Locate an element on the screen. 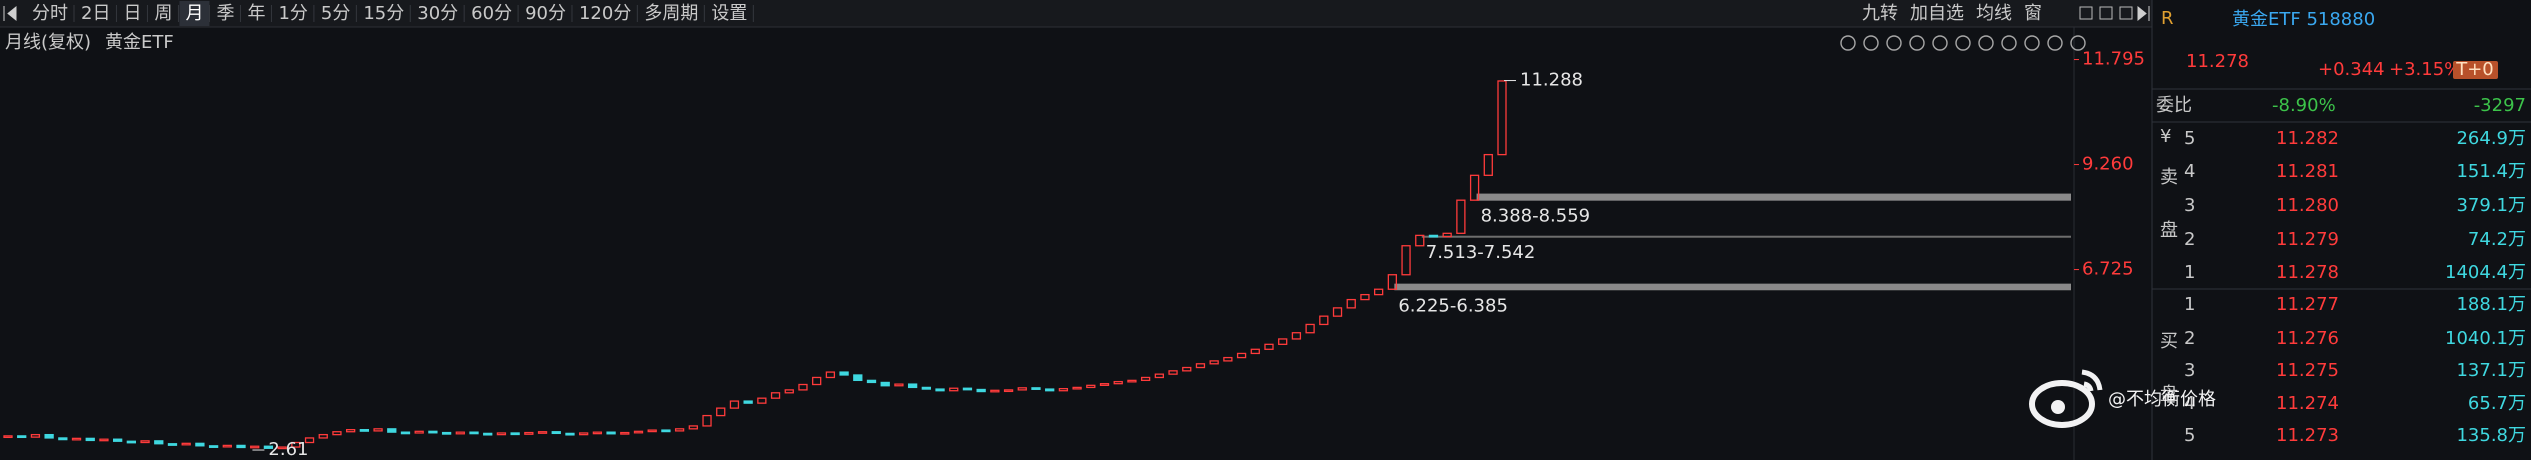  period-tab: 日 is located at coordinates (132, 13).